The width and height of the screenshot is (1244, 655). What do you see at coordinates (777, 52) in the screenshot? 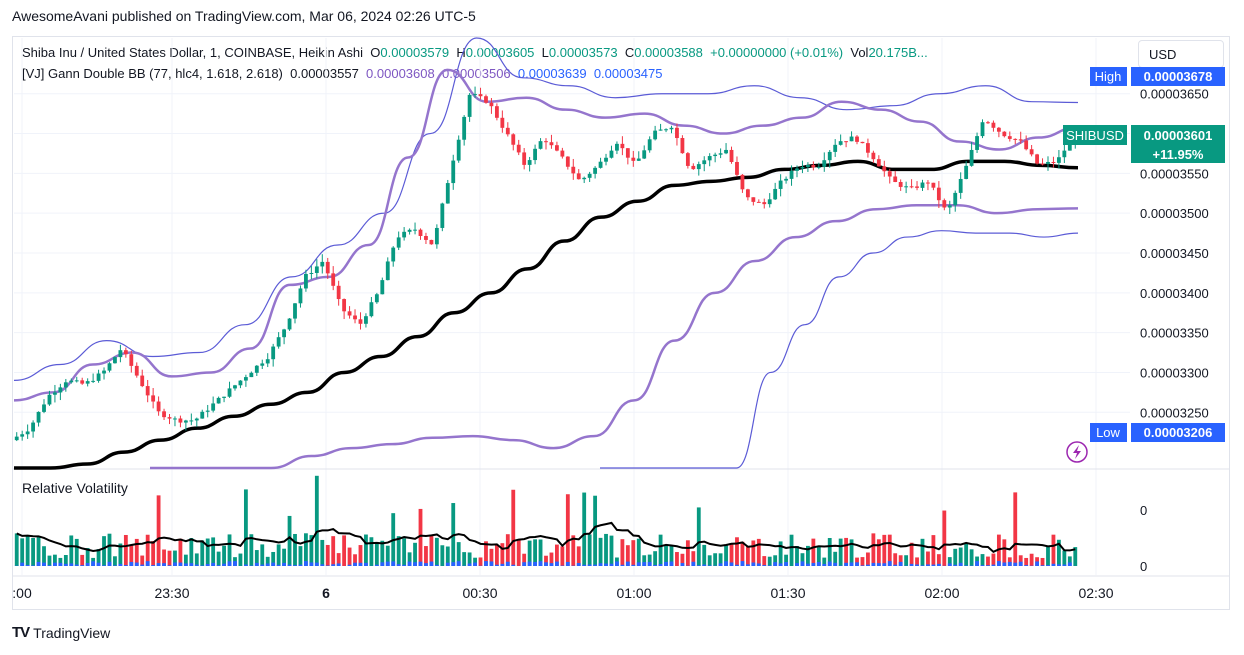
I see `change-value: +0.00000000 (+0.01%)` at bounding box center [777, 52].